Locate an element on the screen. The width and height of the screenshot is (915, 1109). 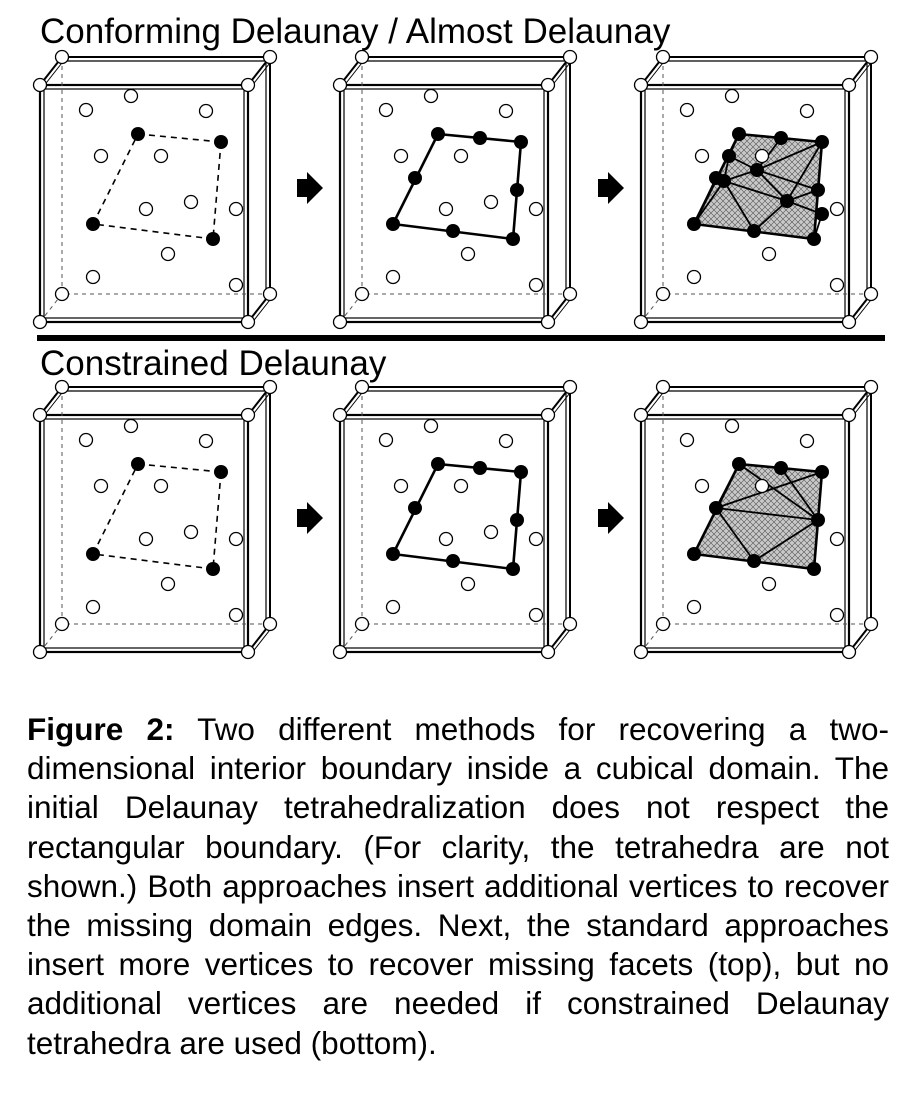
facet-split-vertex is located at coordinates (822, 214).